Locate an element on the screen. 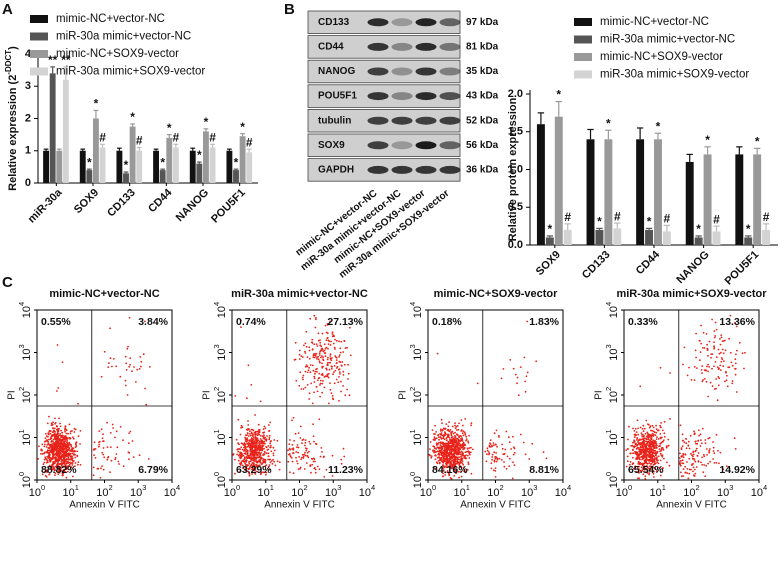 This screenshot has width=784, height=578. x-tick-base: 10 is located at coordinates (136, 493).